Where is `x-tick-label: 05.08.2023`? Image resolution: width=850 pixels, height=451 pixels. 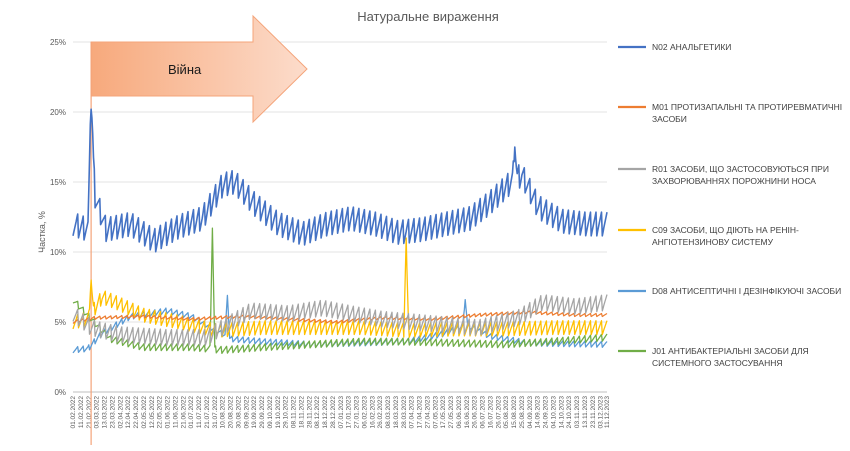 x-tick-label: 05.08.2023 is located at coordinates (506, 412).